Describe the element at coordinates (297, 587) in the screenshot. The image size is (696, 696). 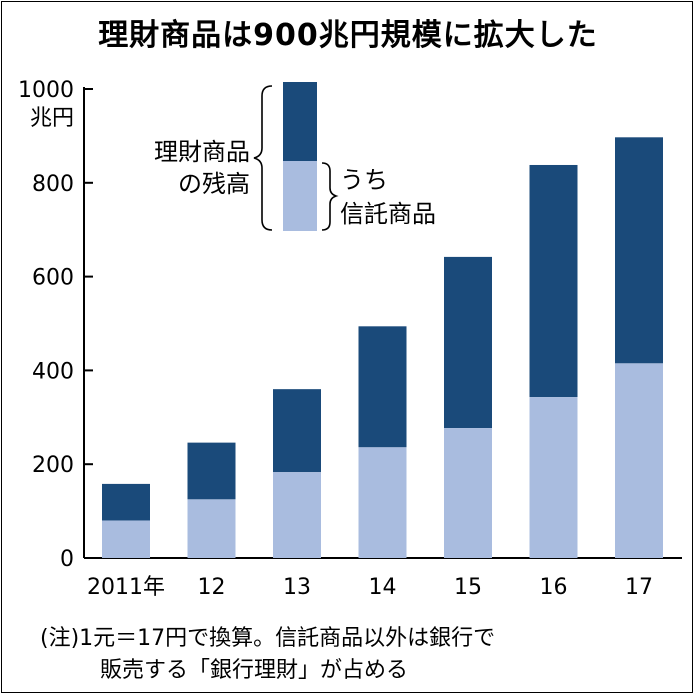
I see `x-tick-label-2: 13` at that location.